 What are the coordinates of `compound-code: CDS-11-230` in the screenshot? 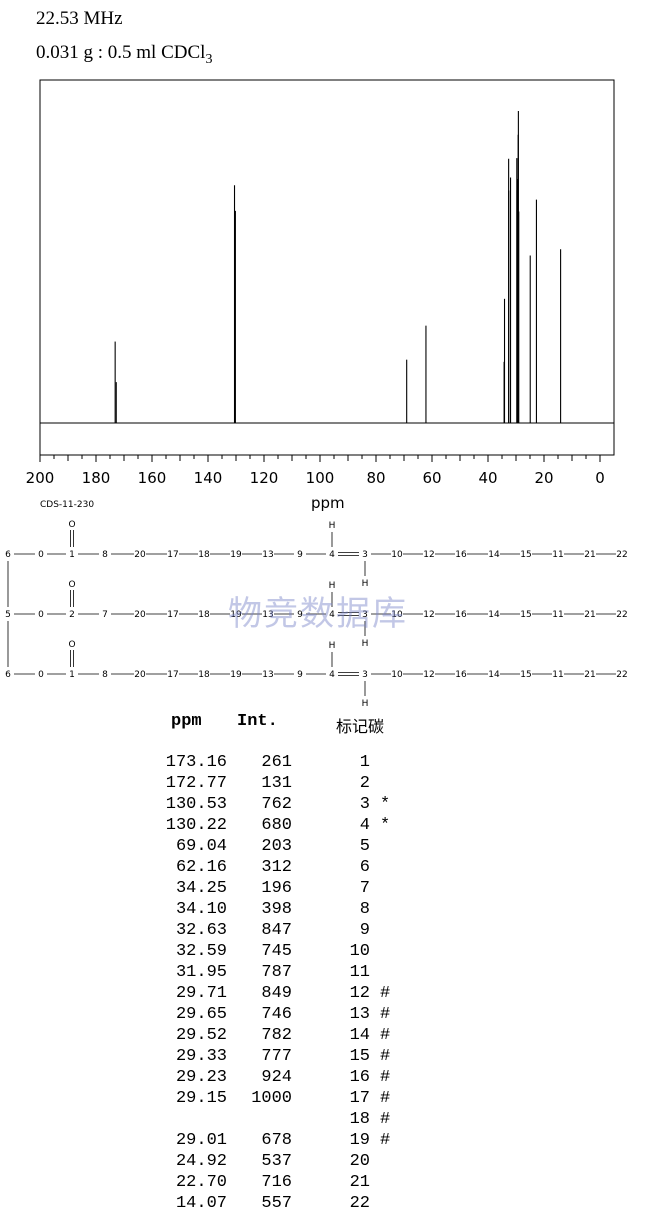 It's located at (67, 505).